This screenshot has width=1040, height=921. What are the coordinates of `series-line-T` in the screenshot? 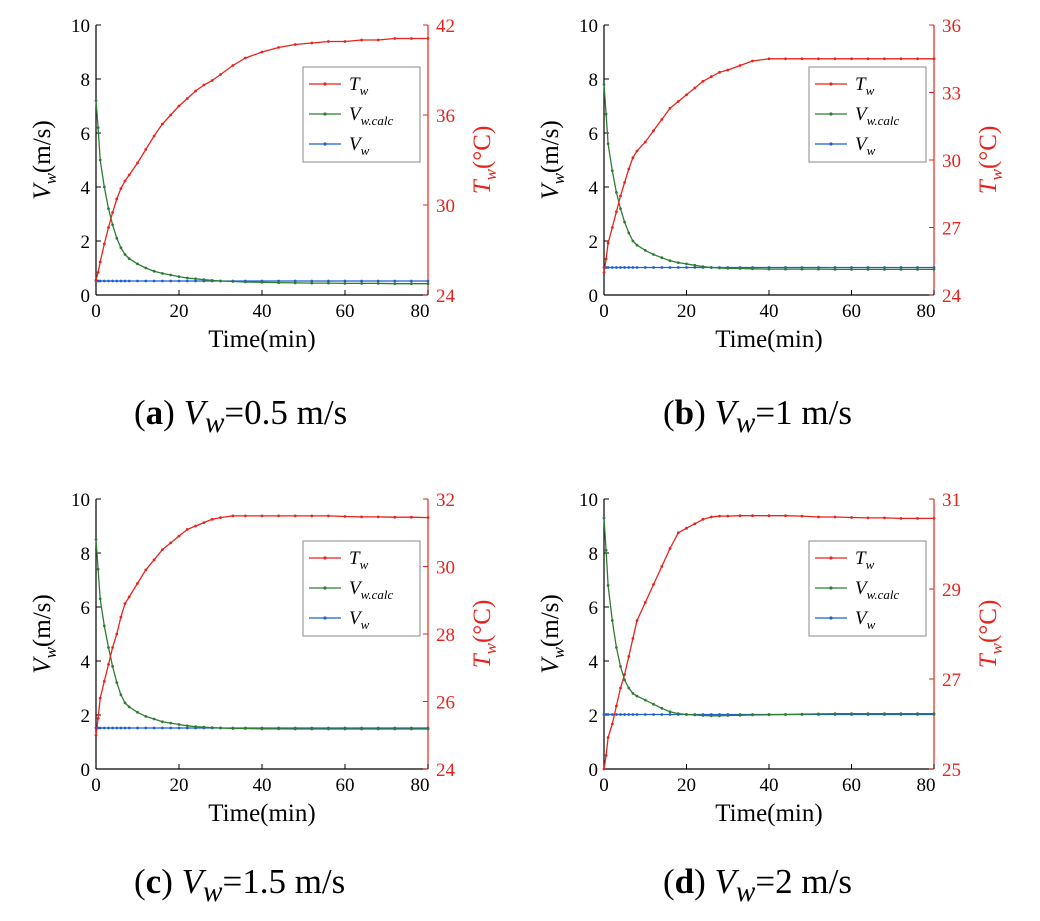 It's located at (768, 642).